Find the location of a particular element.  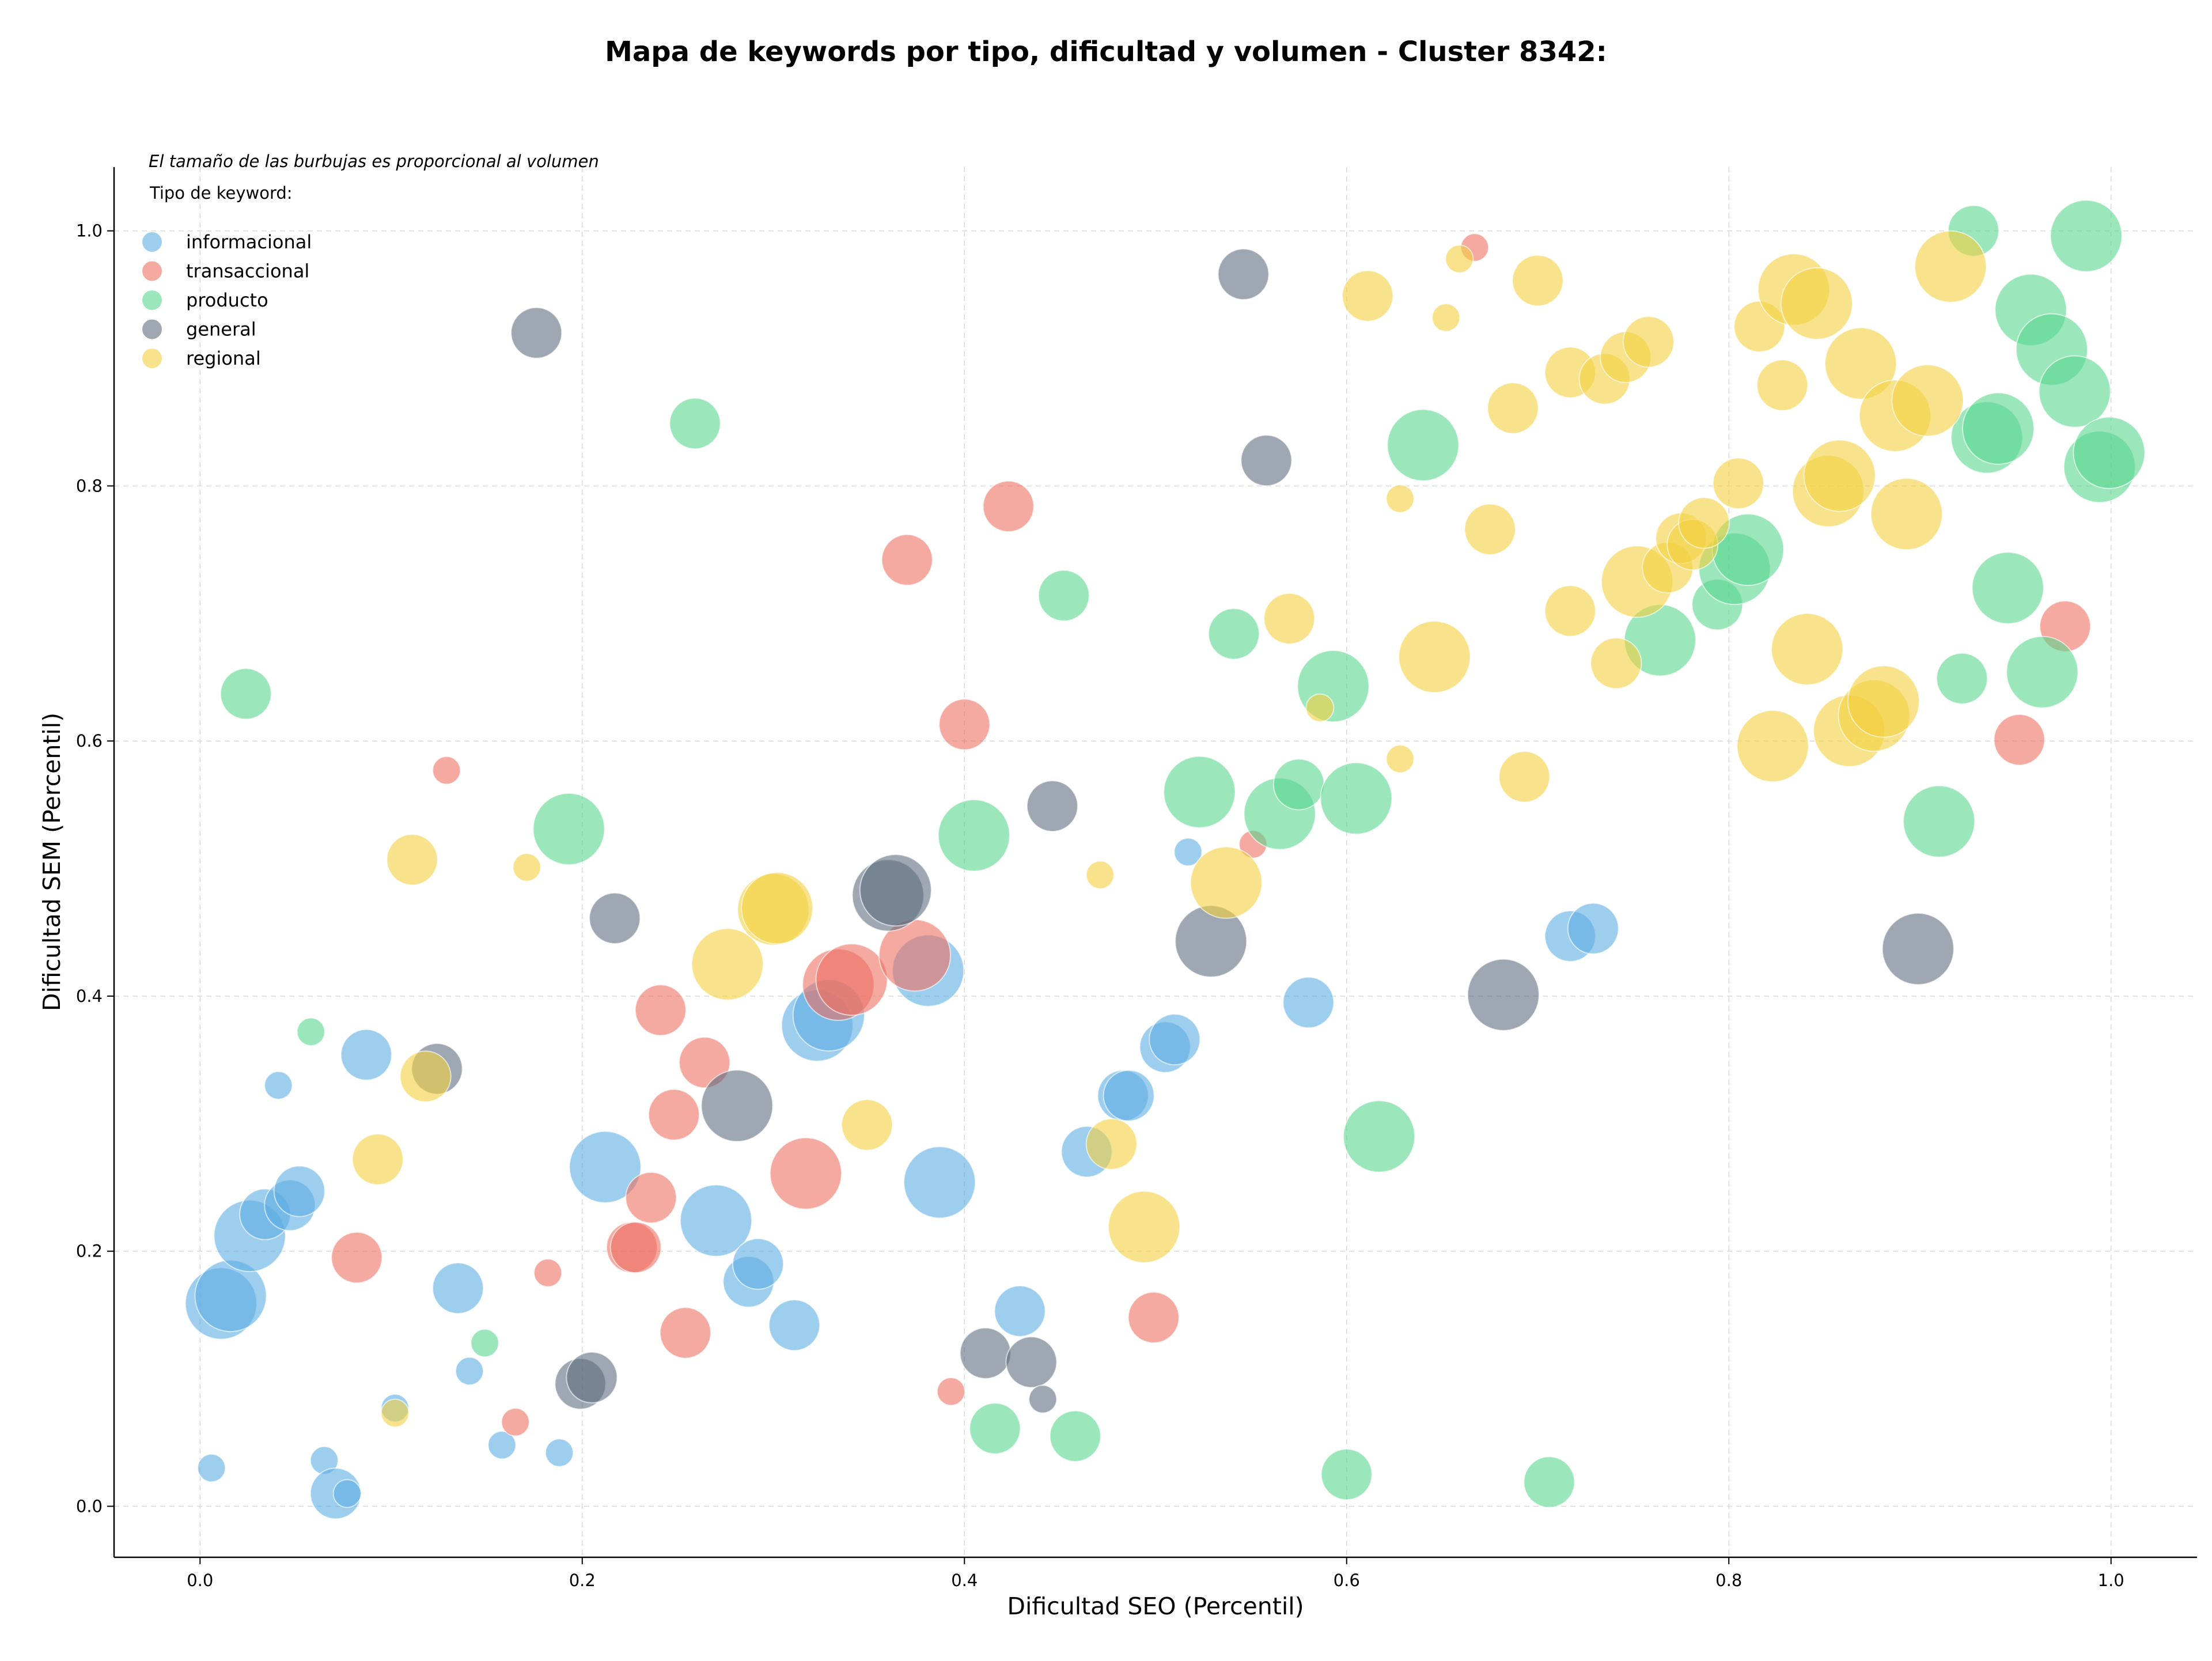

legend-item-transaccional: transaccional is located at coordinates (225, 271).